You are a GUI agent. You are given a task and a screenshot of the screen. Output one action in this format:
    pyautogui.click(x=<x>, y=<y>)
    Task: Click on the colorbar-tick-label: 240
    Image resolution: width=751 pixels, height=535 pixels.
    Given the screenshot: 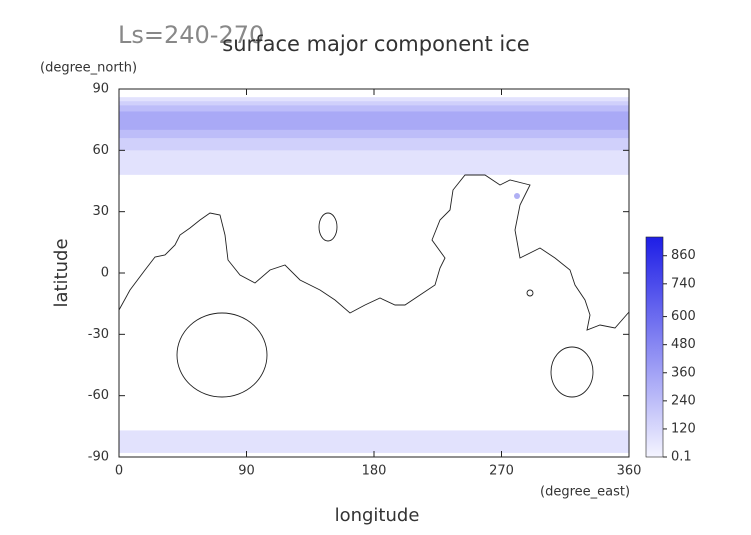 What is the action you would take?
    pyautogui.click(x=683, y=400)
    